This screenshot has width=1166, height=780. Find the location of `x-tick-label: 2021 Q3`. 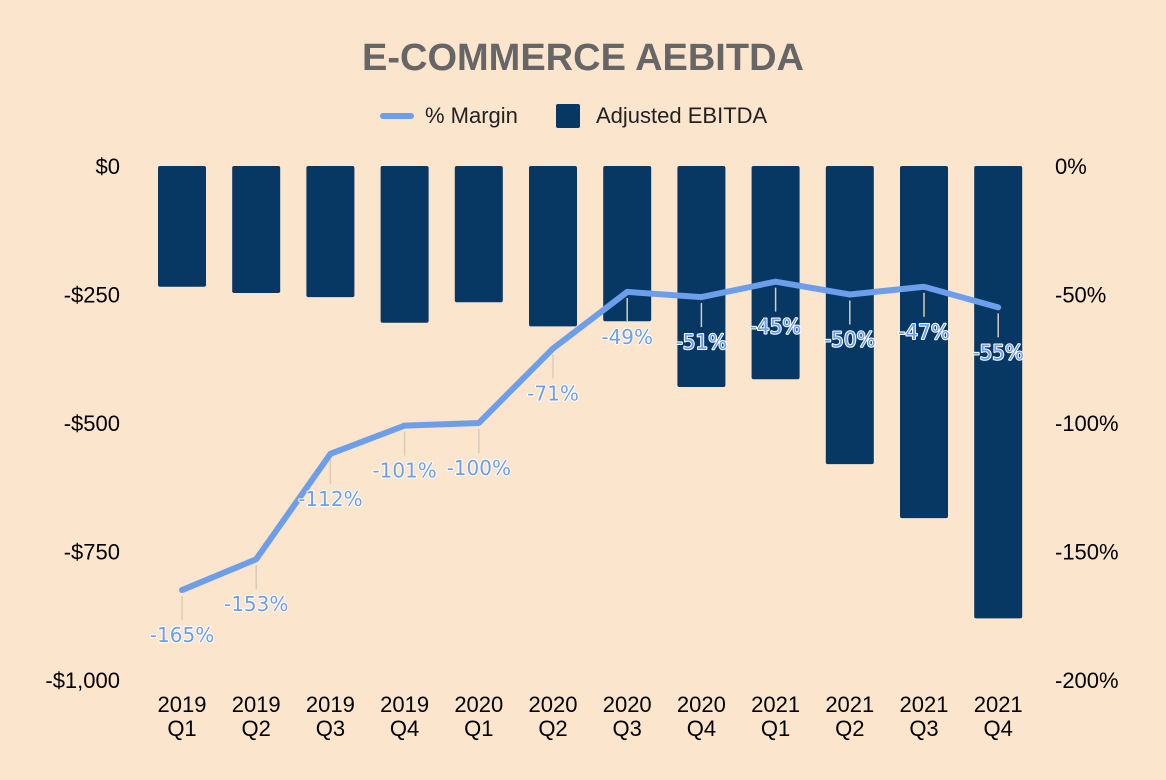

x-tick-label: 2021 Q3 is located at coordinates (924, 716).